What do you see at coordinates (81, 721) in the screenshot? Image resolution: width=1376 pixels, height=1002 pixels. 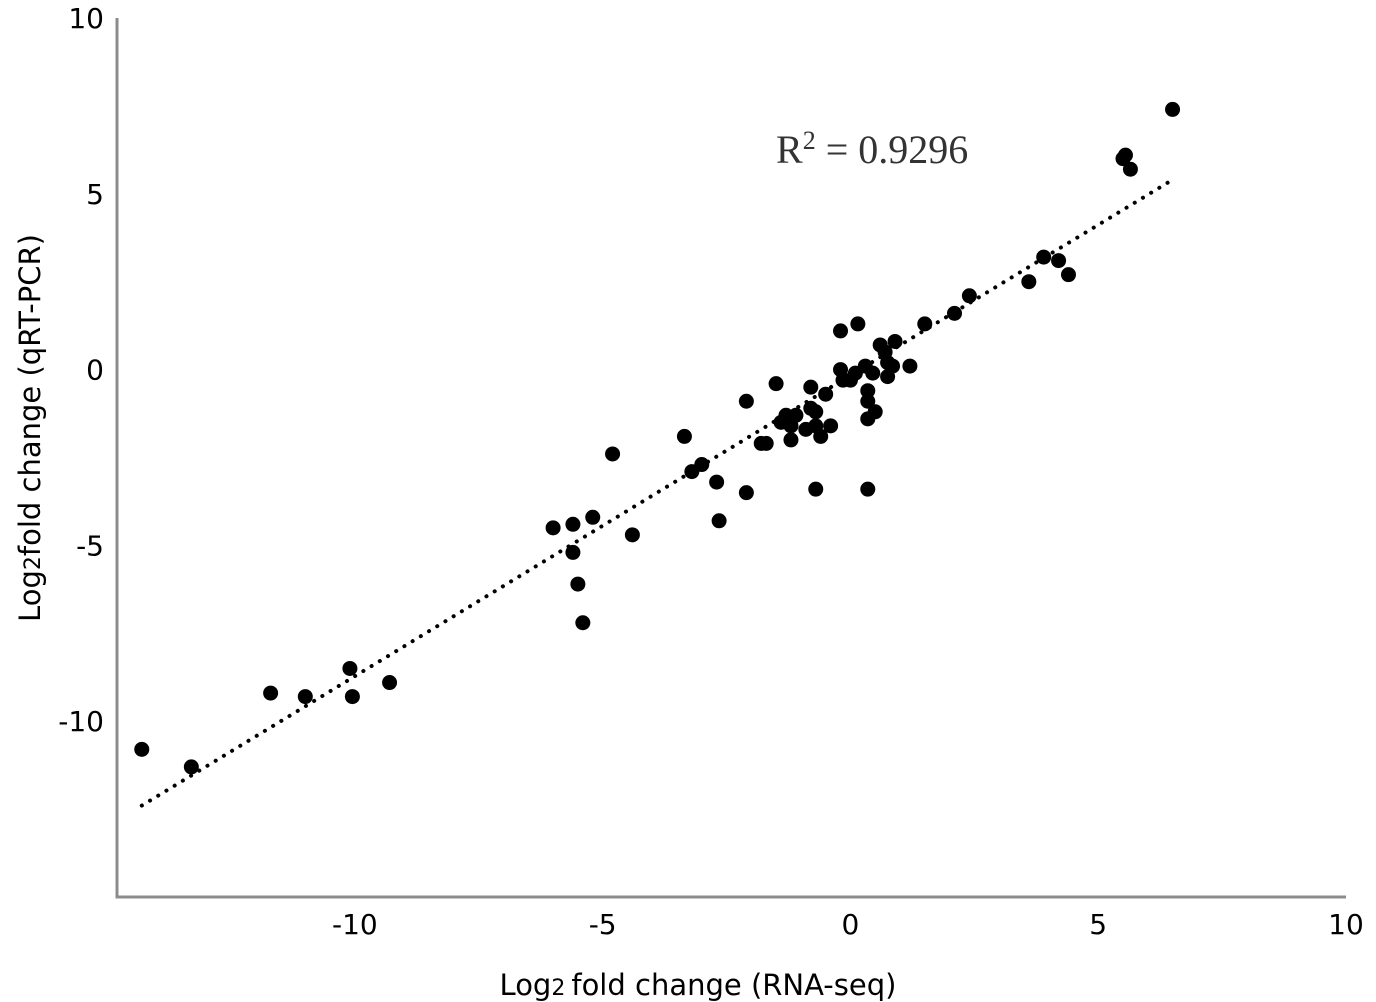 I see `y-tick-label: -10` at bounding box center [81, 721].